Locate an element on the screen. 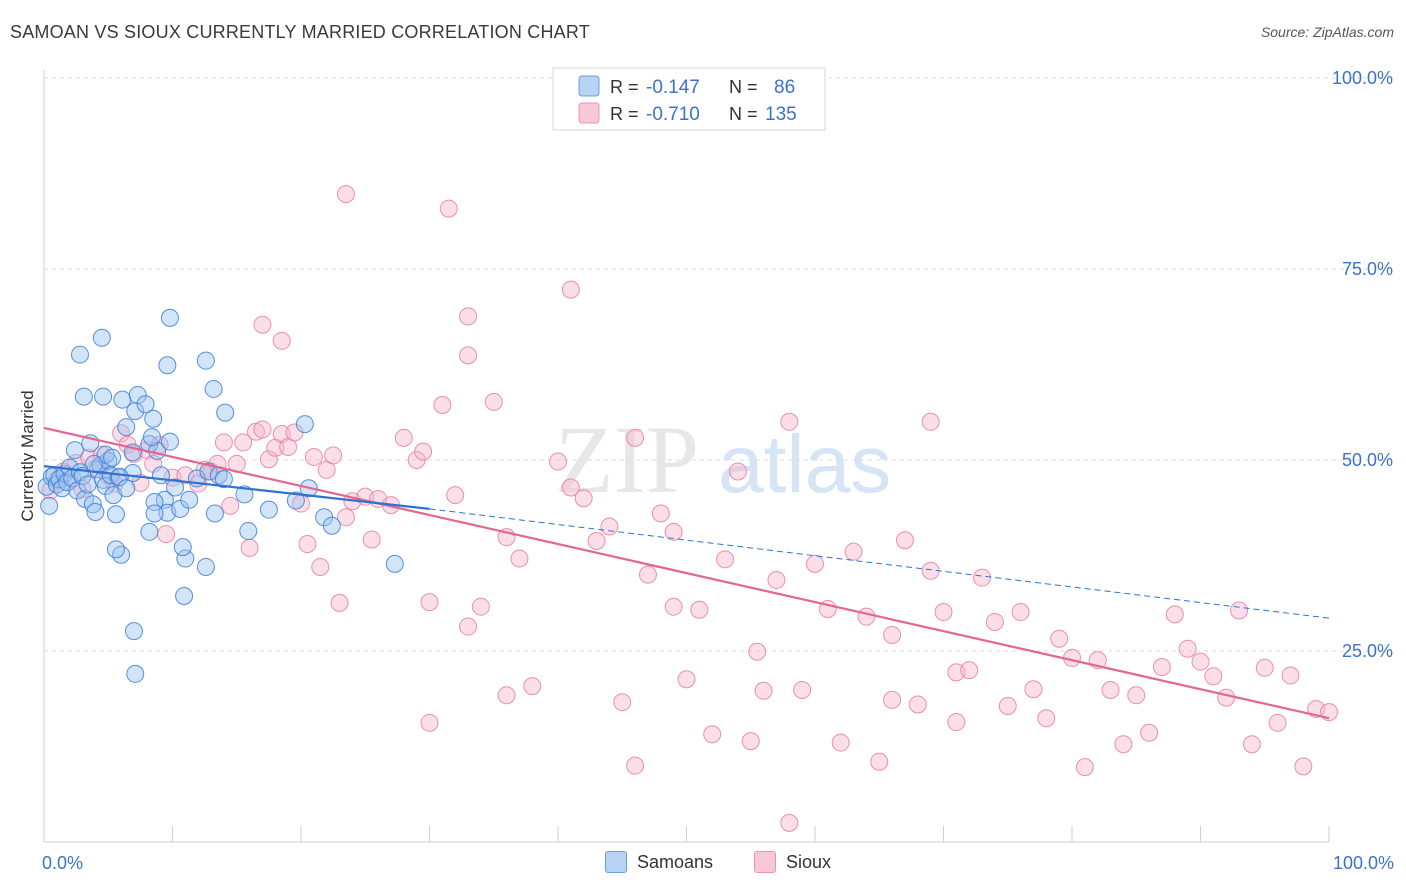 Image resolution: width=1406 pixels, height=892 pixels. samoan-points is located at coordinates (220, 495).